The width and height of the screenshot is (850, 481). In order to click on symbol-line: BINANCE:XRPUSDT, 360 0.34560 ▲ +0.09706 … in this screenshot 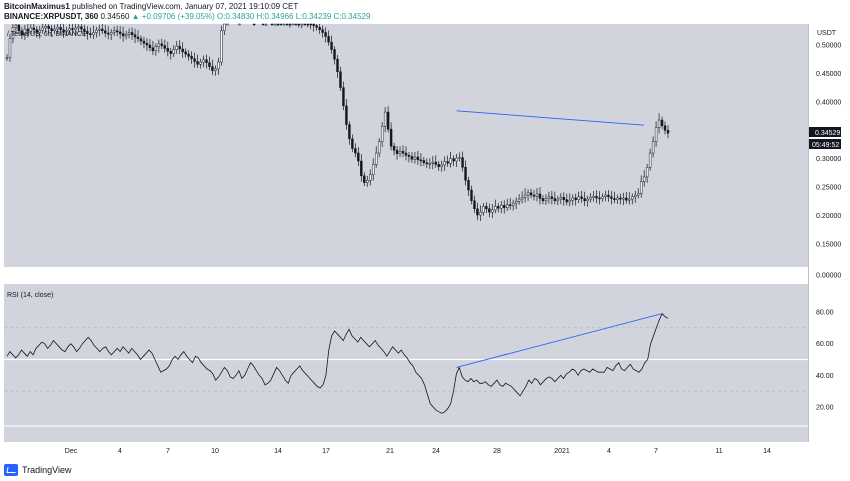, I will do `click(187, 17)`.